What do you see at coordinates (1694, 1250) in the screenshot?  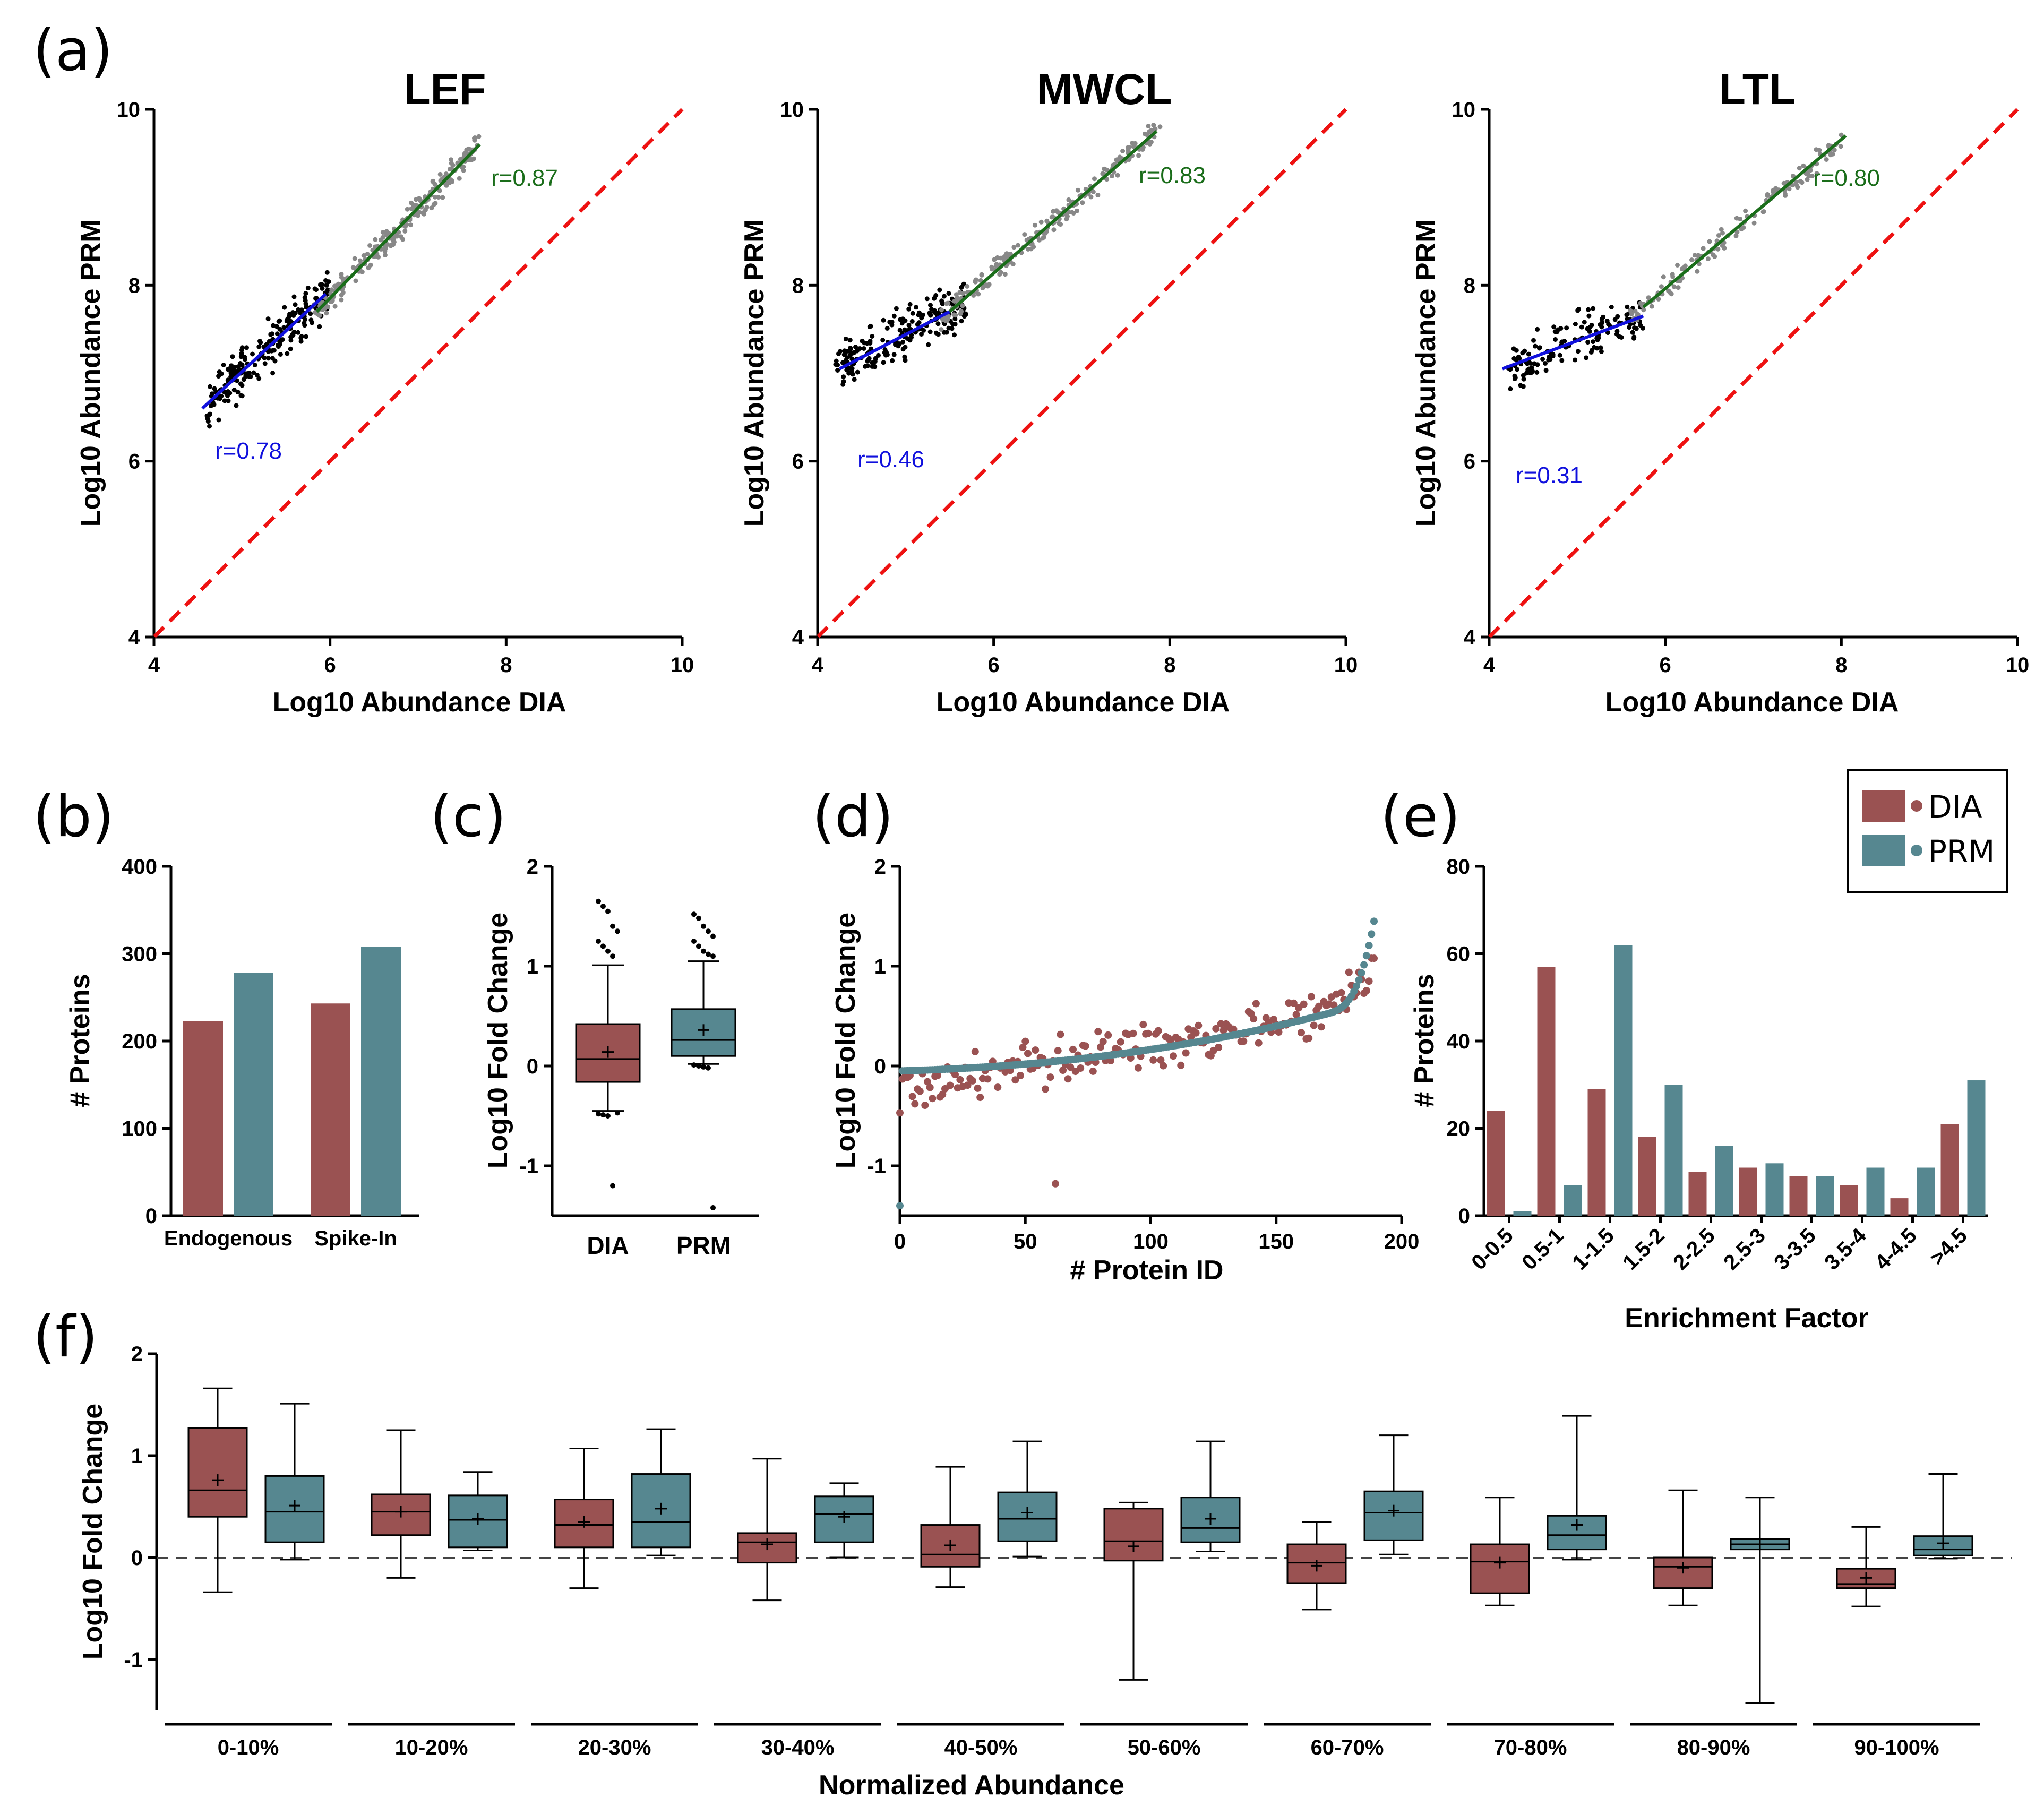 I see `e-xtick-label: 2-2.5` at bounding box center [1694, 1250].